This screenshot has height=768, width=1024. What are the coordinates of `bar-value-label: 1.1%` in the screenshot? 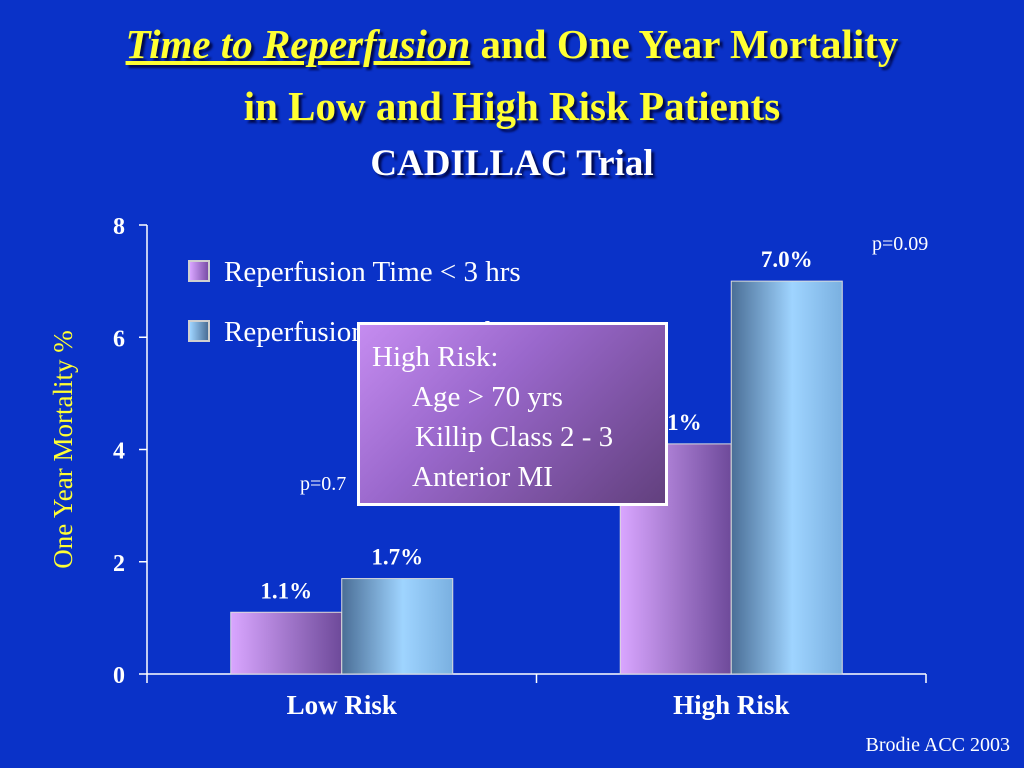 It's located at (286, 590).